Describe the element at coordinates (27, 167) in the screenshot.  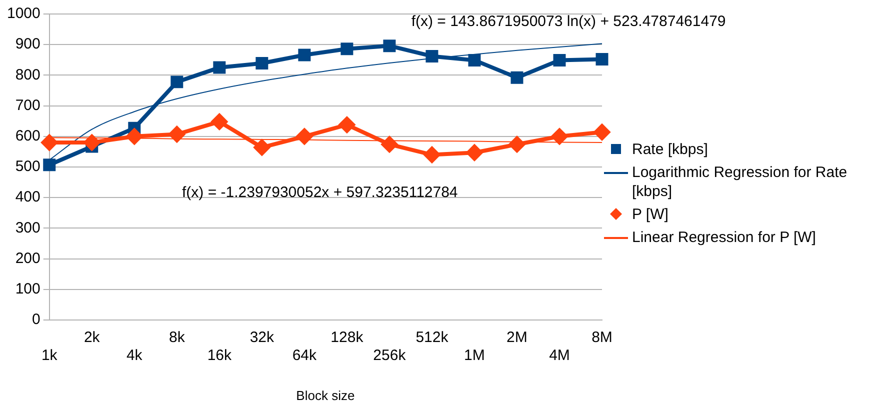
I see `y-tick-label: 500` at that location.